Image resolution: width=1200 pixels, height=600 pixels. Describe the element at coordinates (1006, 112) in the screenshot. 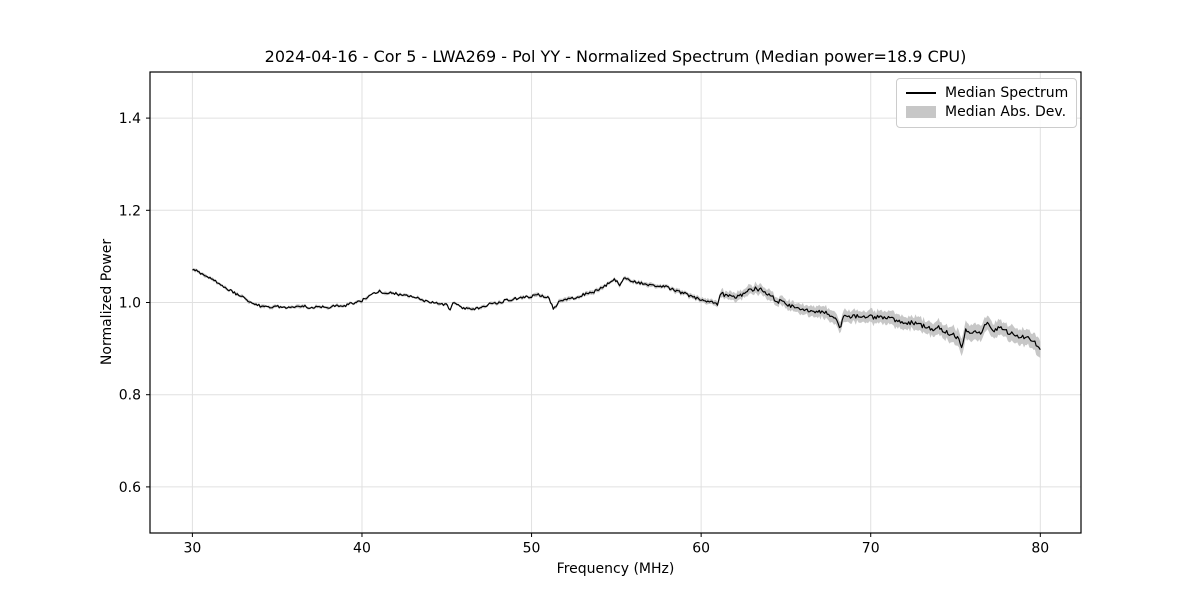

I see `legend-label-median-abs-dev: Median Abs. Dev.` at that location.